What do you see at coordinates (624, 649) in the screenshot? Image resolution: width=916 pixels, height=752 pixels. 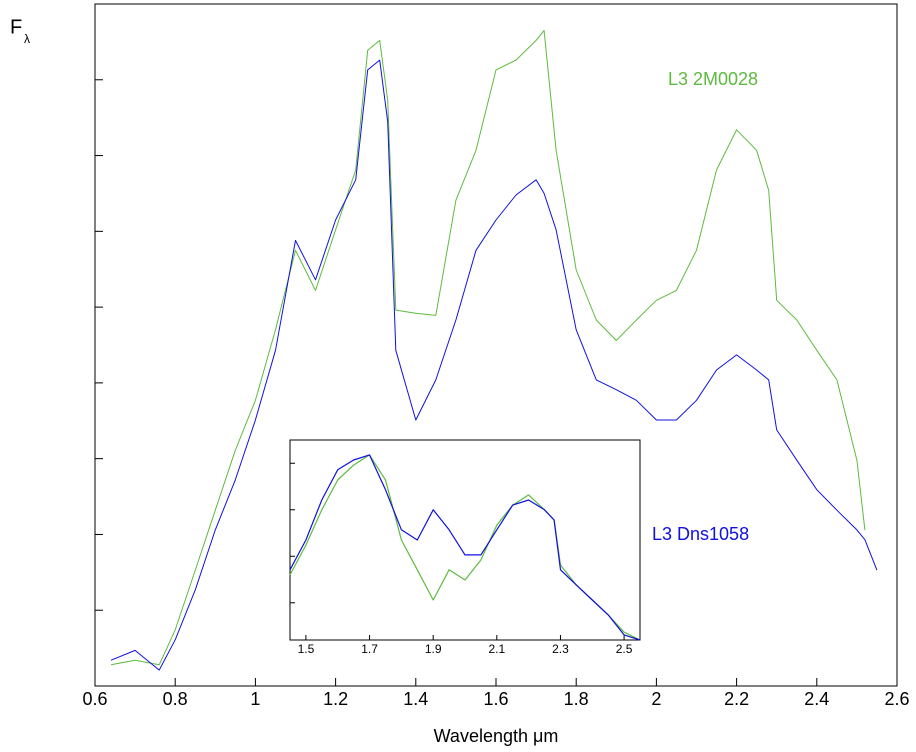 I see `x-tick-label: 2.5` at bounding box center [624, 649].